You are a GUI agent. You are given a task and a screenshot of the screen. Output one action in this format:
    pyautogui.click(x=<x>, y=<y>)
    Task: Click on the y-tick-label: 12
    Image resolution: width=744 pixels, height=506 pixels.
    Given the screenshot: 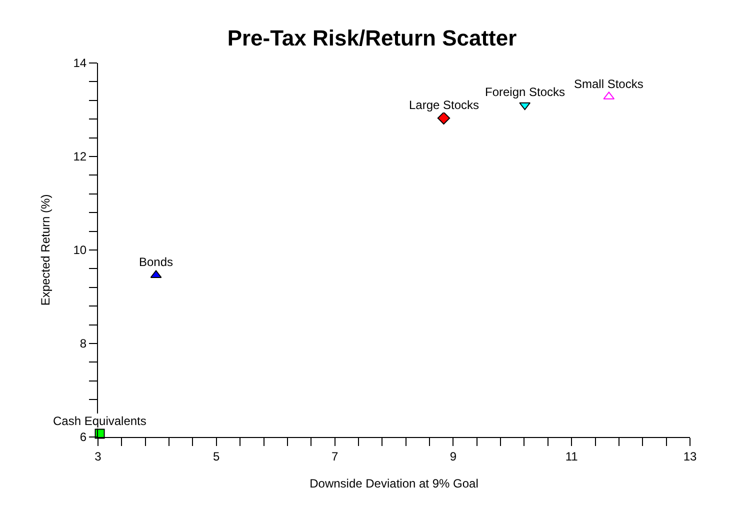 What is the action you would take?
    pyautogui.click(x=80, y=157)
    